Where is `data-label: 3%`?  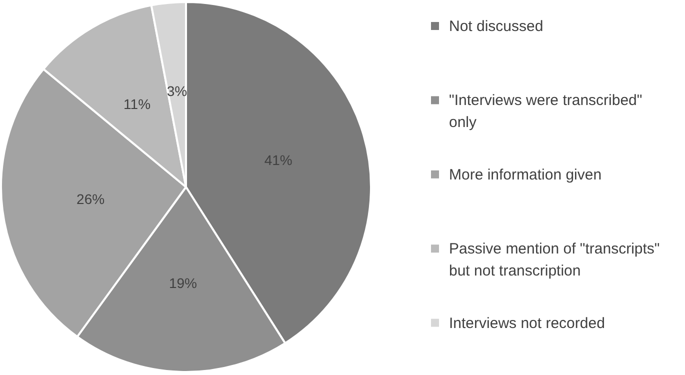 data-label: 3% is located at coordinates (177, 91).